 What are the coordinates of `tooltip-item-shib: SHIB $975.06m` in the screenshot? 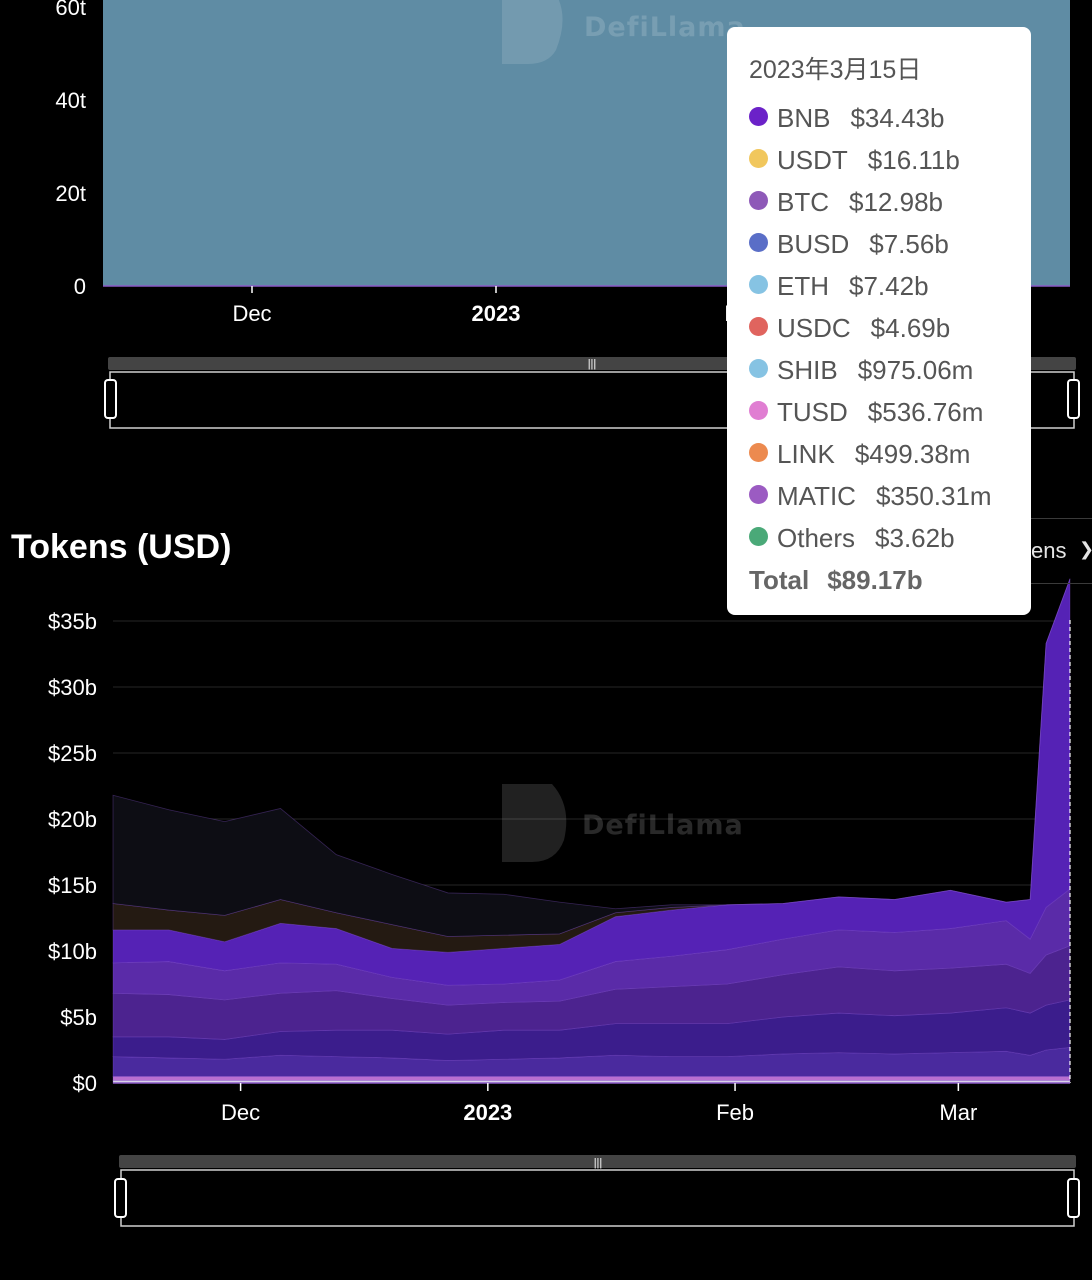 It's located at (890, 370).